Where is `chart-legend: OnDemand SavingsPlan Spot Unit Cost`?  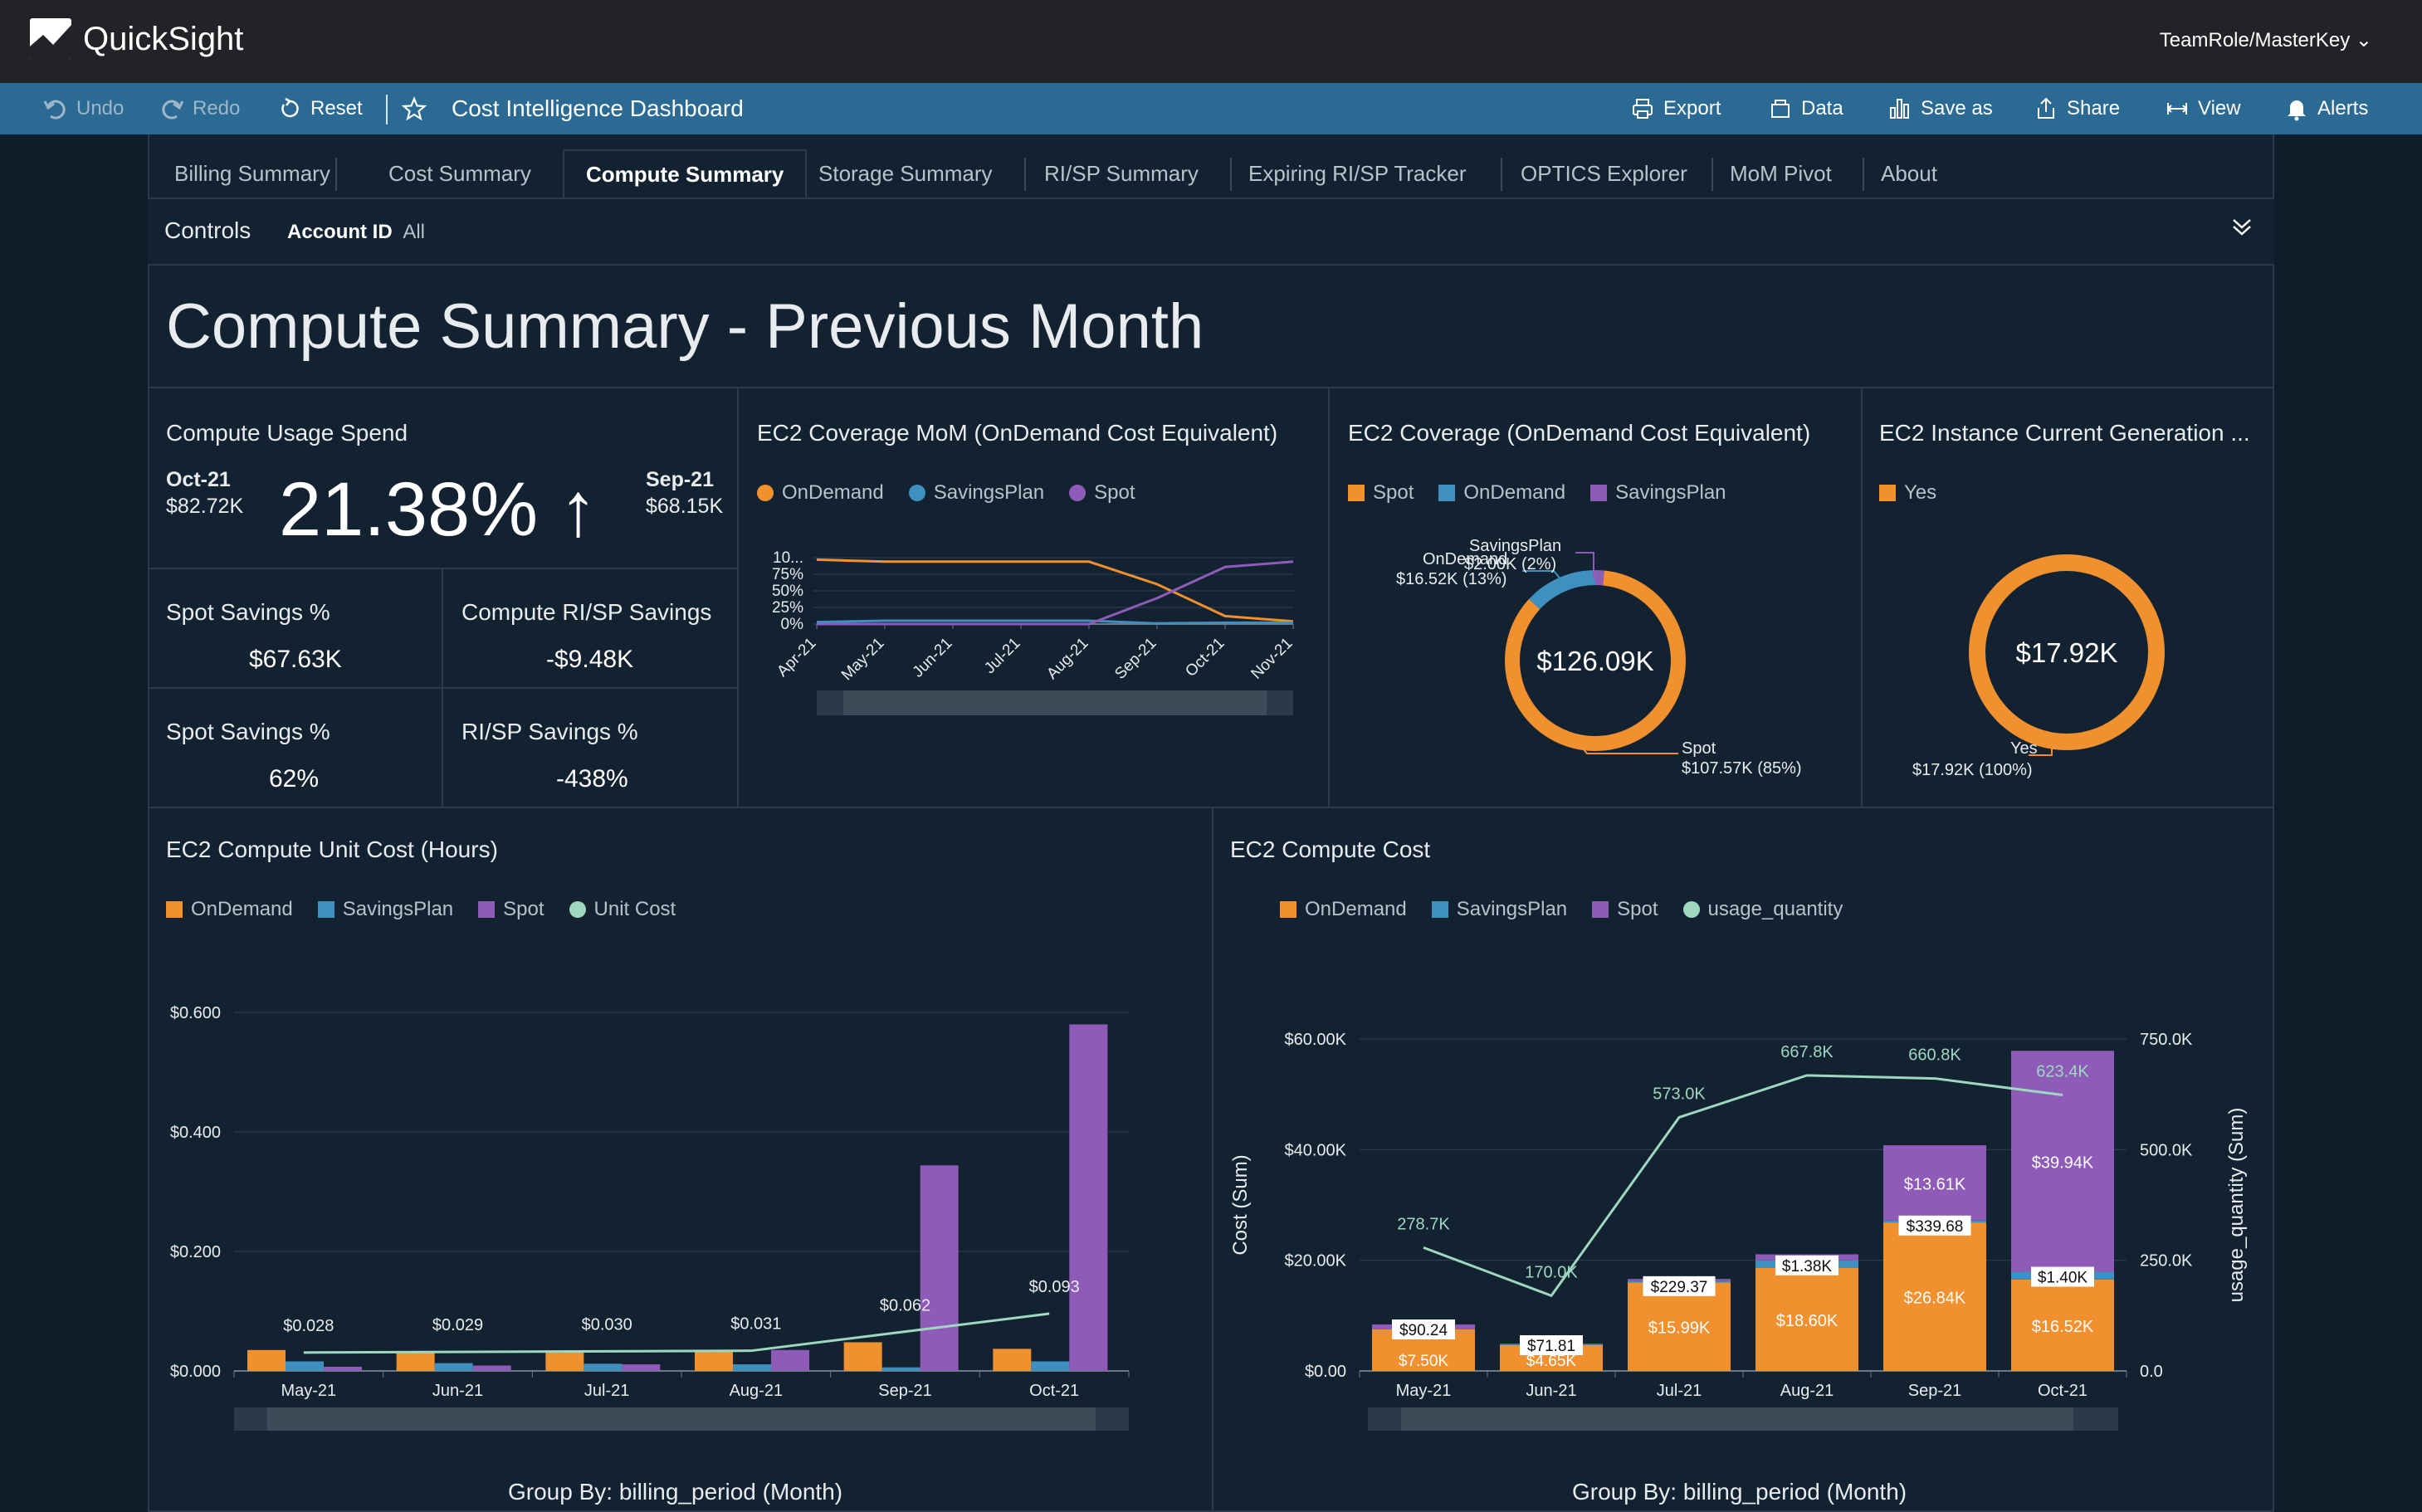 chart-legend: OnDemand SavingsPlan Spot Unit Cost is located at coordinates (421, 910).